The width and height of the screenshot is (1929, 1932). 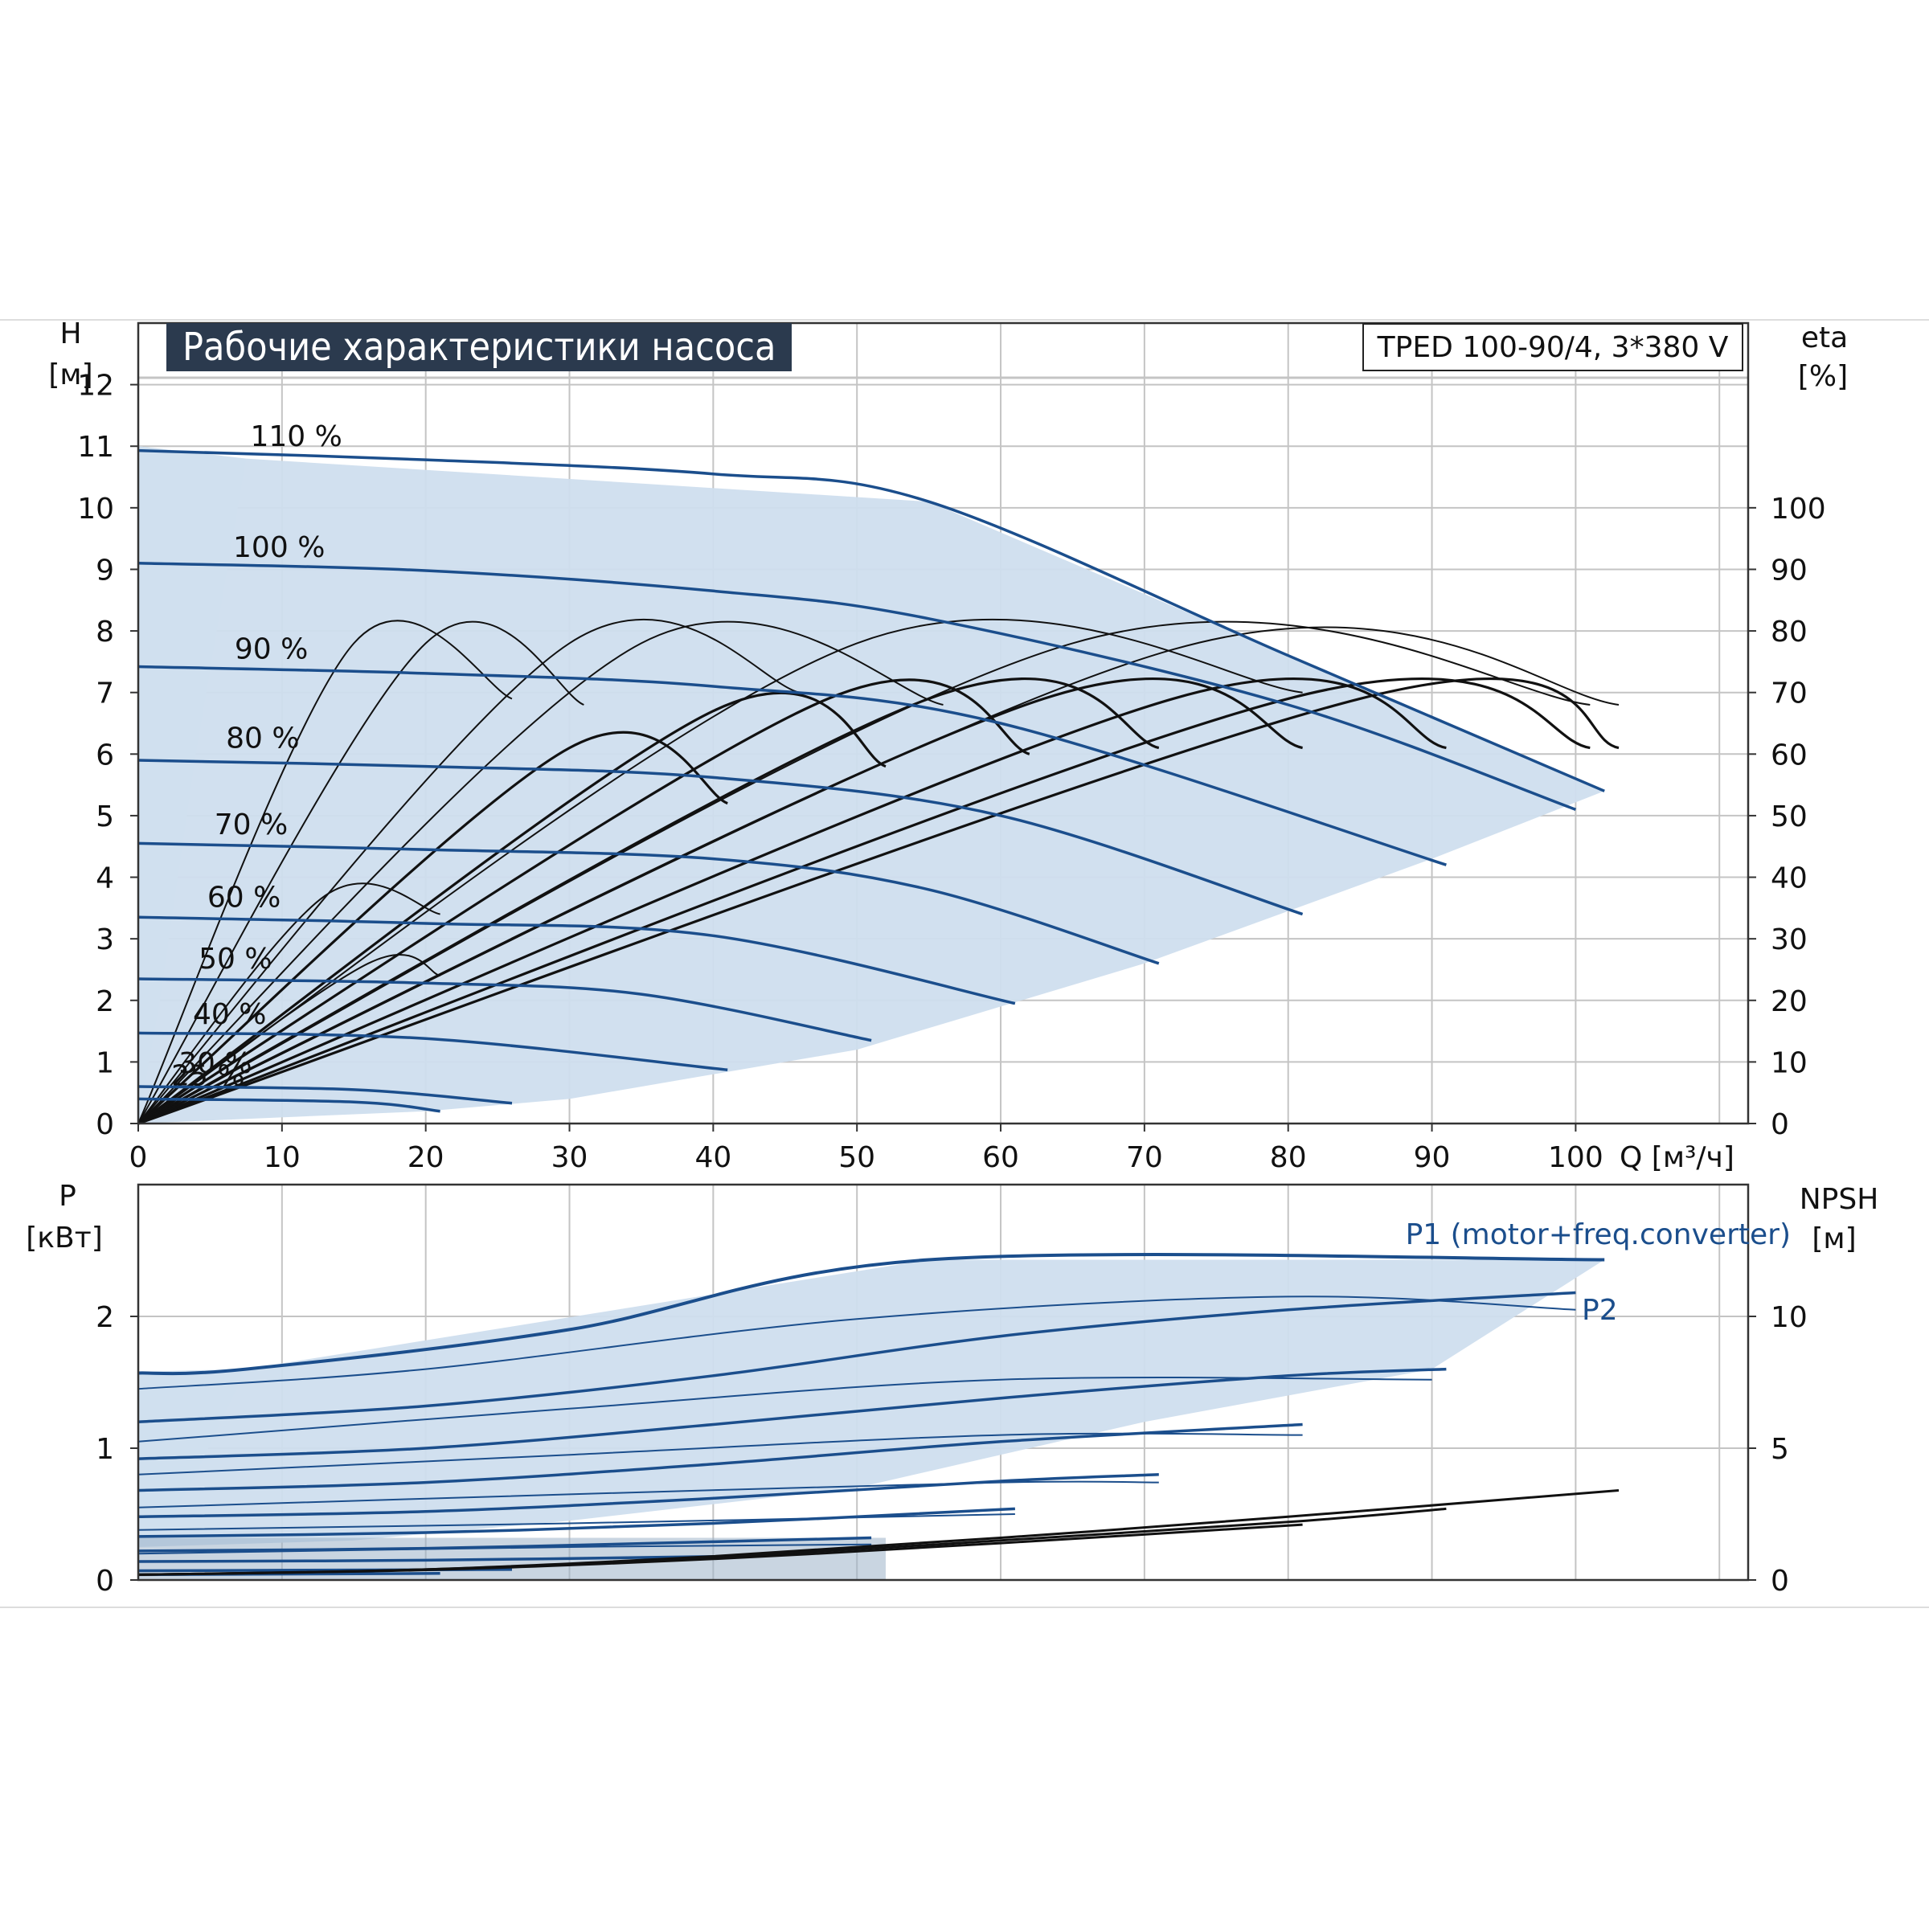 I want to click on speed-label-9: 30 %, so click(x=215, y=1063).